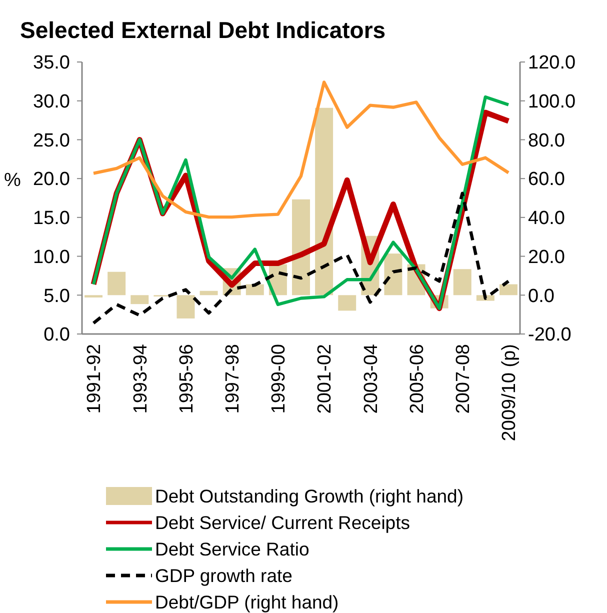  I want to click on y-tick-label: 35.0, so click(51, 63).